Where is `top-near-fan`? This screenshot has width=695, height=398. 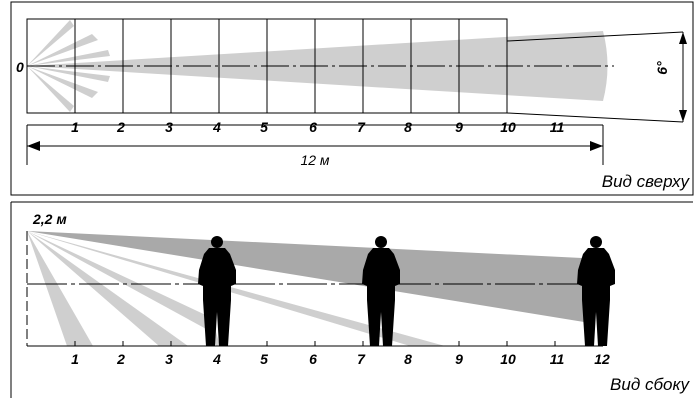 top-near-fan is located at coordinates (68, 66).